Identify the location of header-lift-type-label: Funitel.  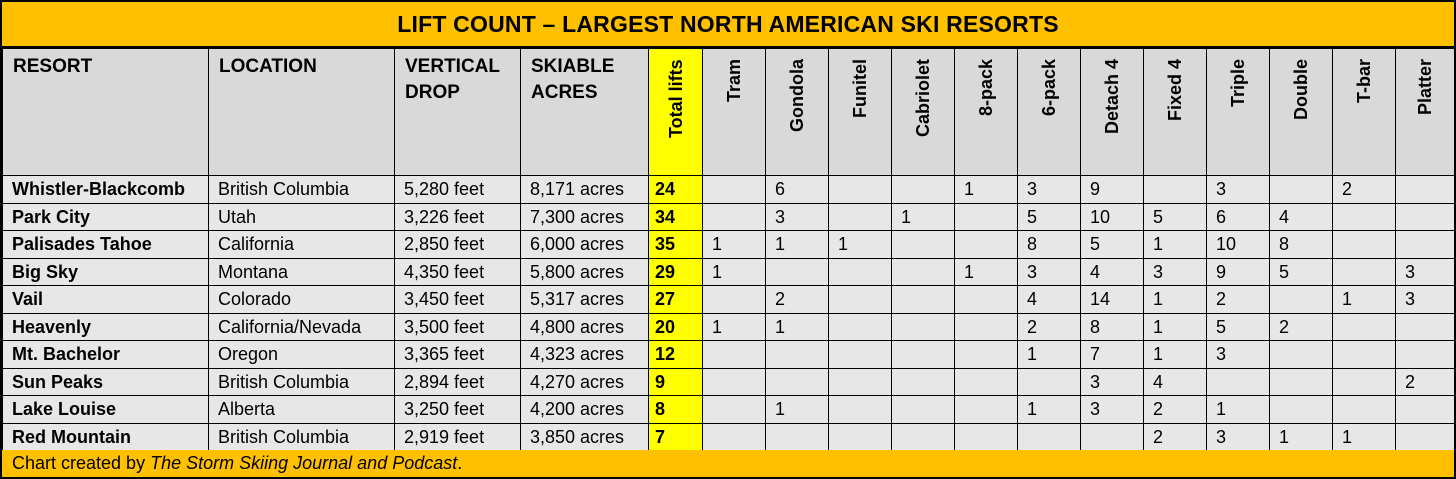
(860, 88).